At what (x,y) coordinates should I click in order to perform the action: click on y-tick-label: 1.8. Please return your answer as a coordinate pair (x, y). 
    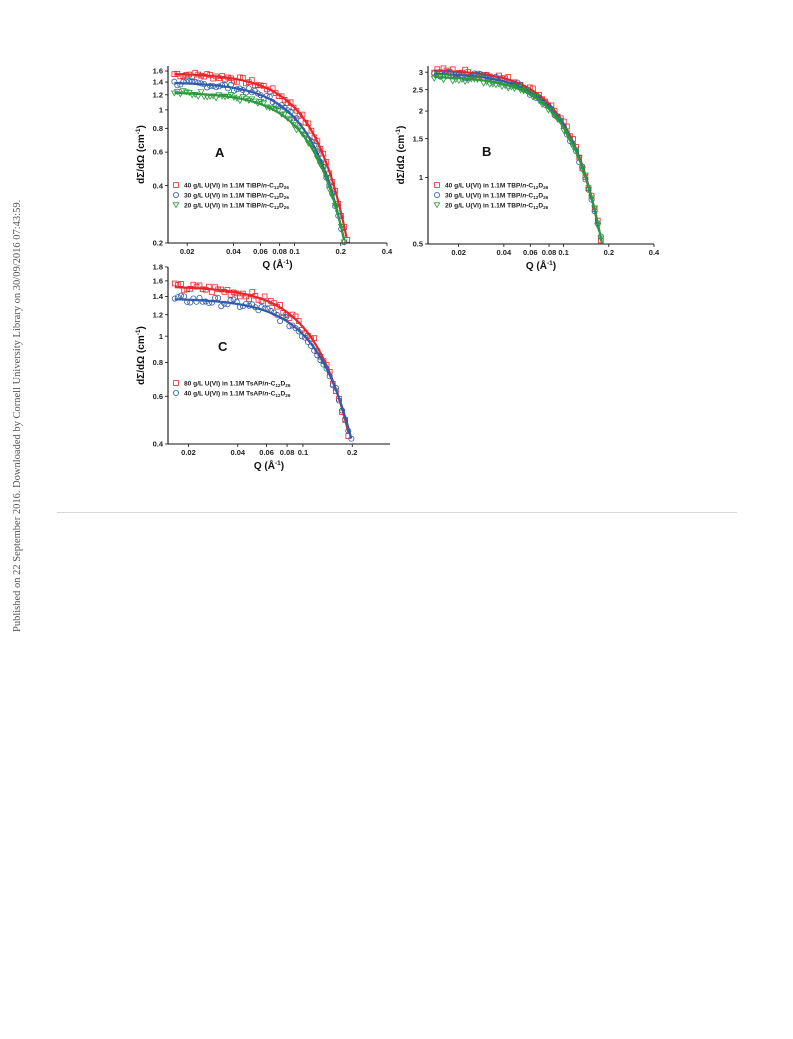
    Looking at the image, I should click on (158, 267).